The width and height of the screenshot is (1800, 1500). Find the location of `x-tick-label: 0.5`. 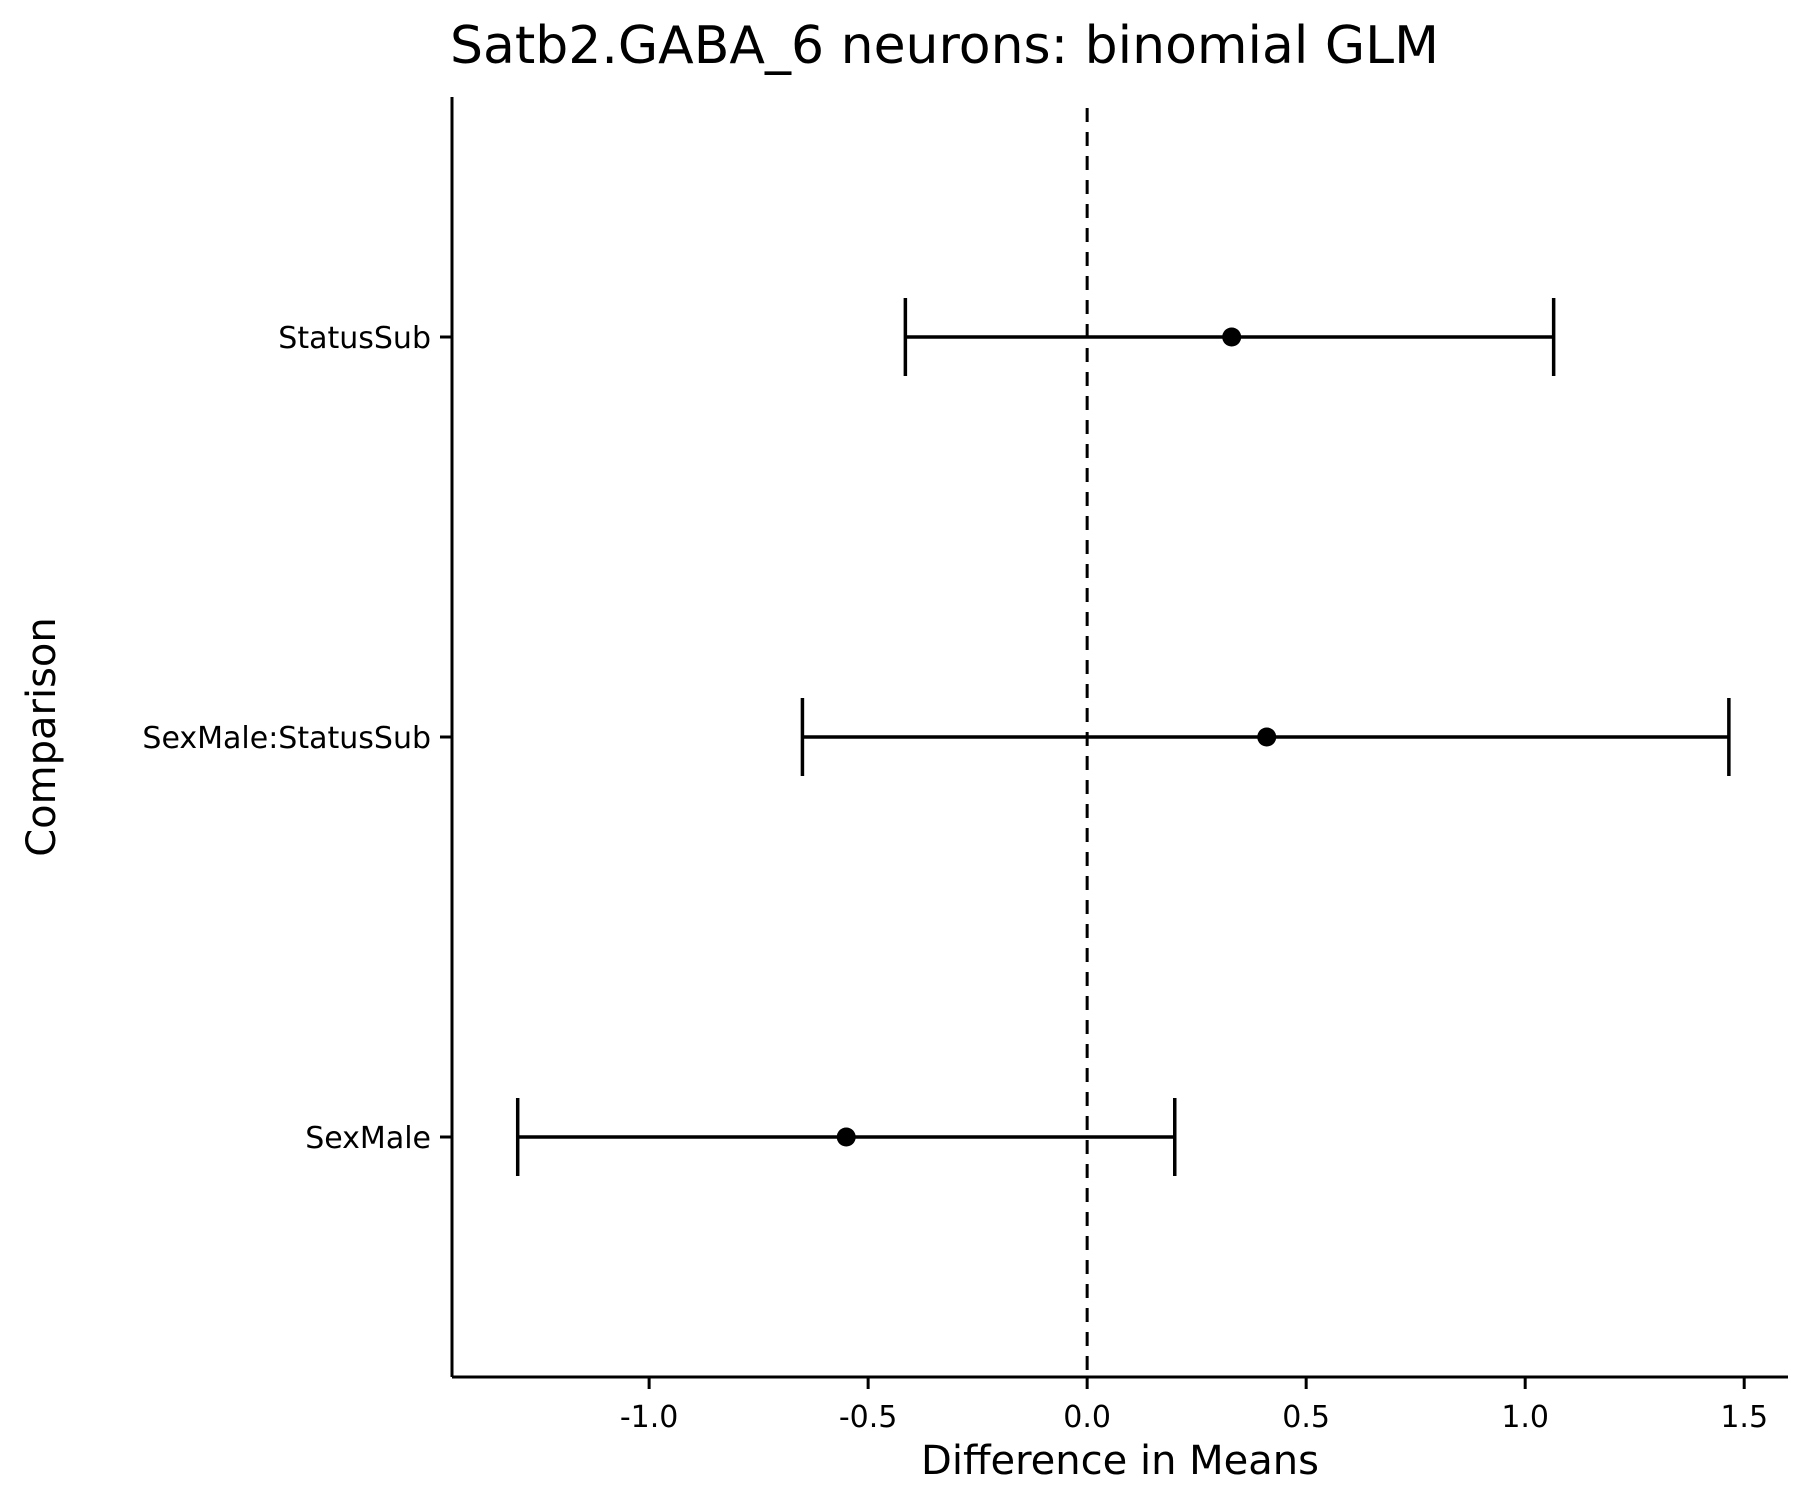

x-tick-label: 0.5 is located at coordinates (1306, 1417).